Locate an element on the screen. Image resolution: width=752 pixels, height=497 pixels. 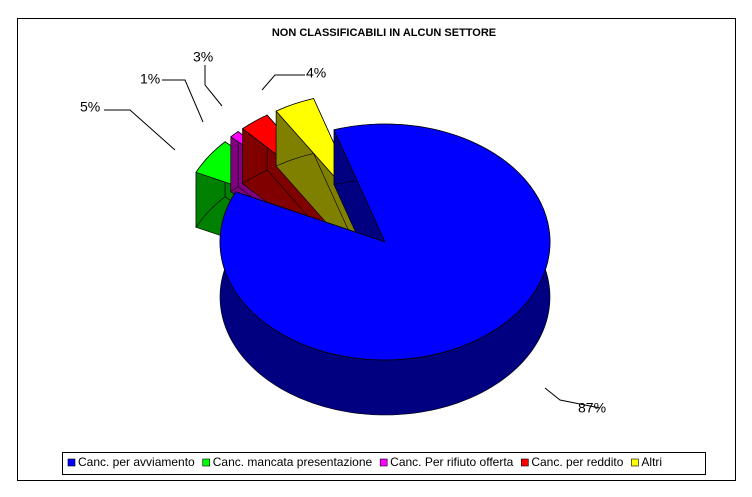
legend-label: Altri is located at coordinates (651, 462).